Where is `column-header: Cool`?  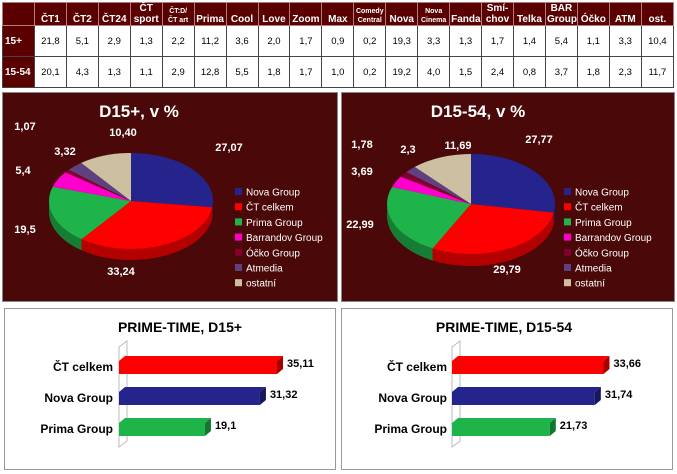
column-header: Cool is located at coordinates (242, 14).